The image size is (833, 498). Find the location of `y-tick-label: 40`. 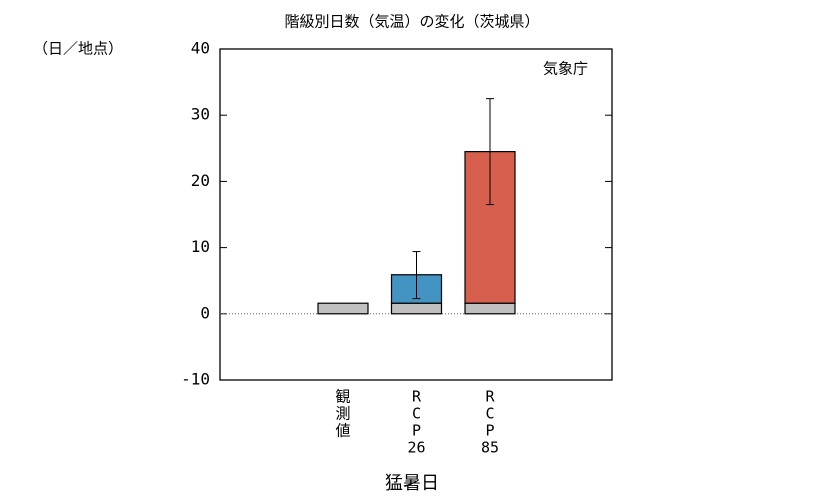

y-tick-label: 40 is located at coordinates (200, 48).